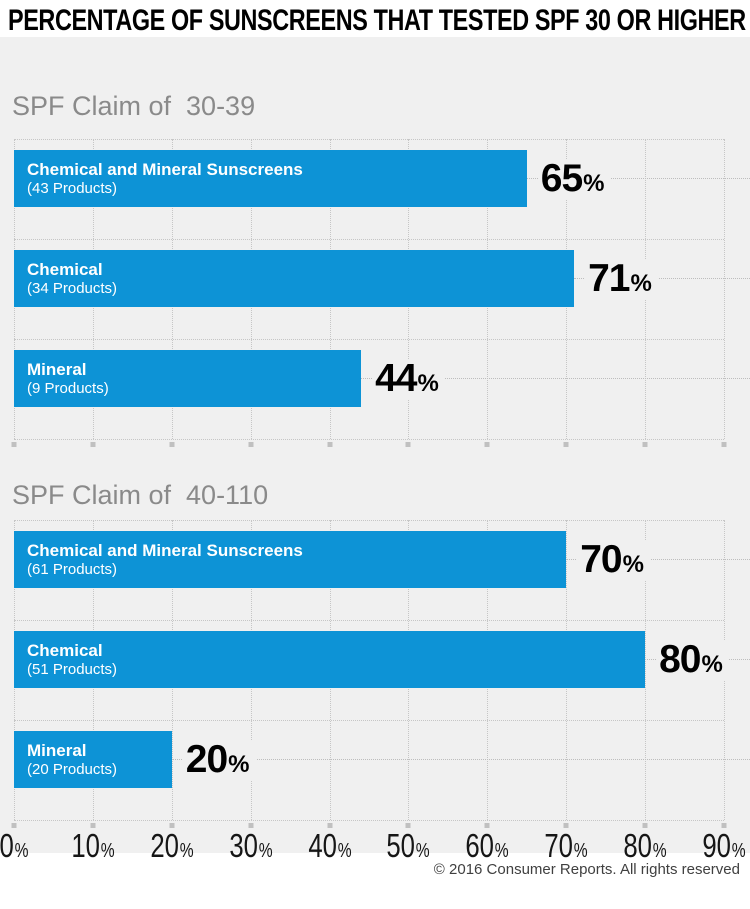 This screenshot has height=909, width=750. Describe the element at coordinates (382, 770) in the screenshot. I see `bar-row: Mineral (20 Products) 20%` at that location.